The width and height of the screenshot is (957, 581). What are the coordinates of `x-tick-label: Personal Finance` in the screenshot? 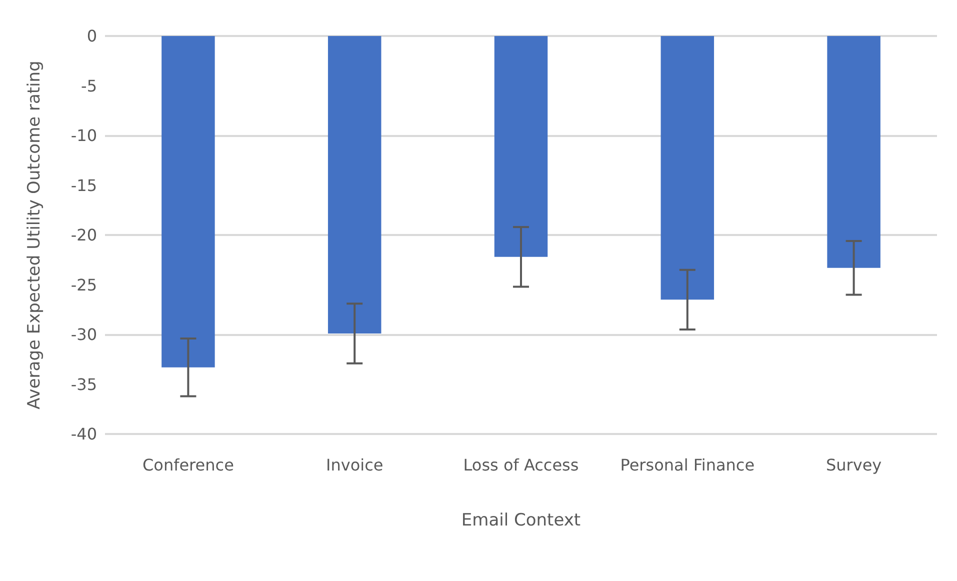 It's located at (687, 465).